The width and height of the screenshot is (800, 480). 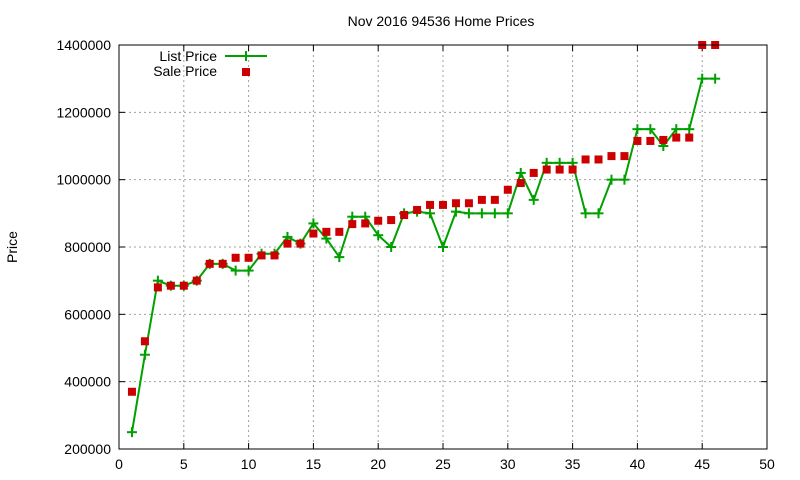 I want to click on x-tick-label: 15, so click(x=314, y=464).